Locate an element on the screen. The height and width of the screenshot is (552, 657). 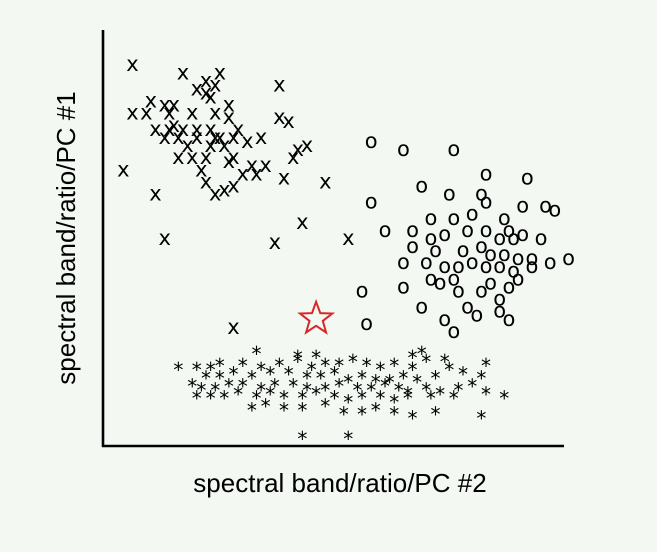
x-axis-label: spectral band/ratio/PC #2 is located at coordinates (339, 483).